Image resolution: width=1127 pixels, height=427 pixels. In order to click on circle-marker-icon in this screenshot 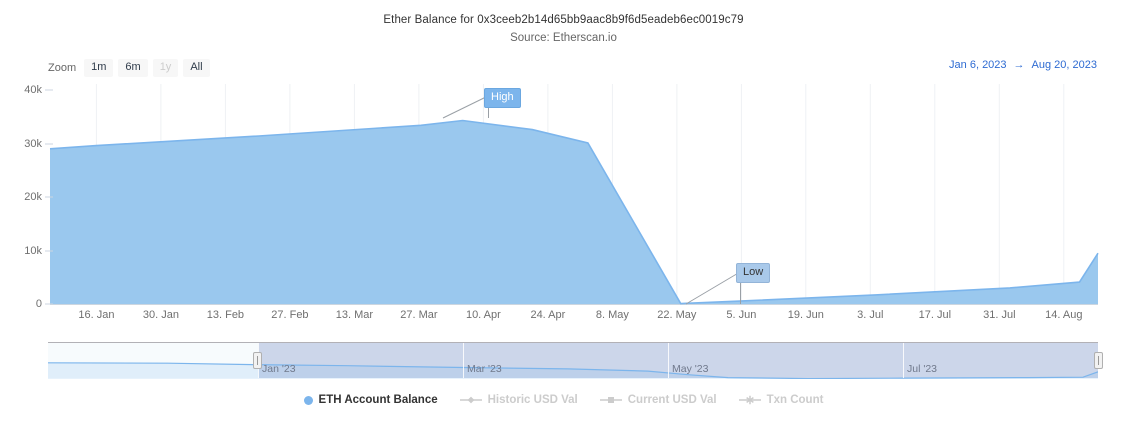, I will do `click(308, 400)`.